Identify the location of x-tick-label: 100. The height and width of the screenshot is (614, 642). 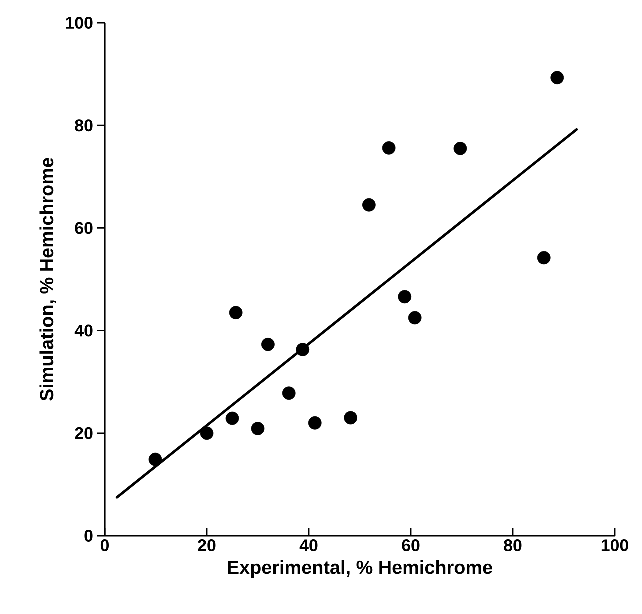
(615, 546).